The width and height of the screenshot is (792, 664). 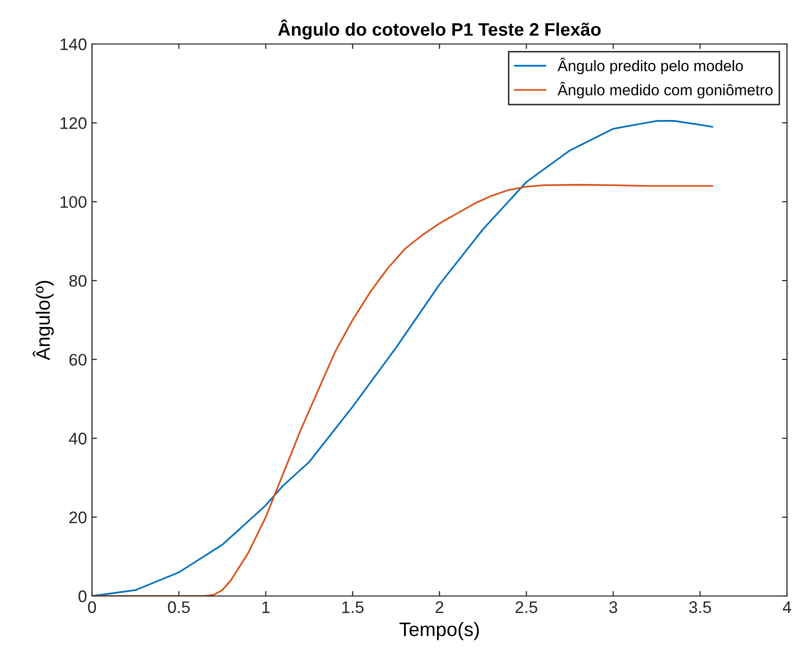 What do you see at coordinates (92, 607) in the screenshot?
I see `x-tick-label: 0` at bounding box center [92, 607].